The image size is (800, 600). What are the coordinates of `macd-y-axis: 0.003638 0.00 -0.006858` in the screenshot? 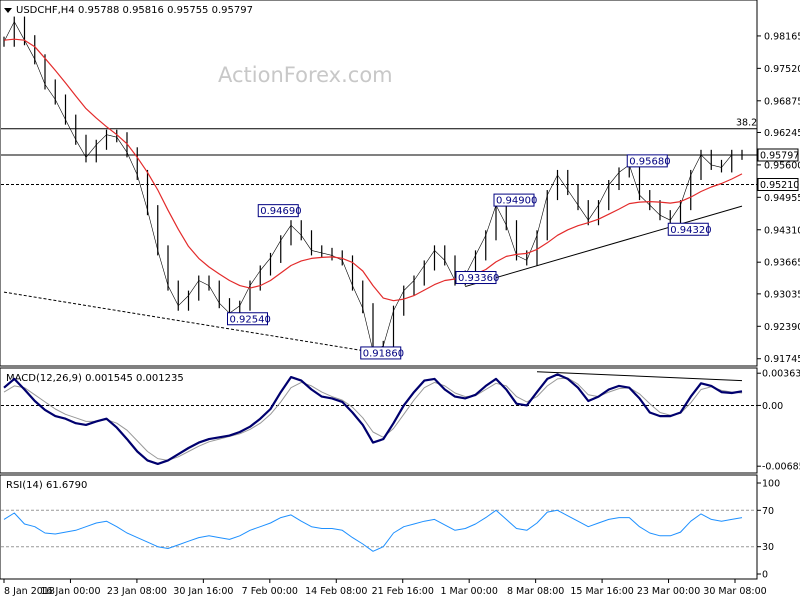 It's located at (778, 421).